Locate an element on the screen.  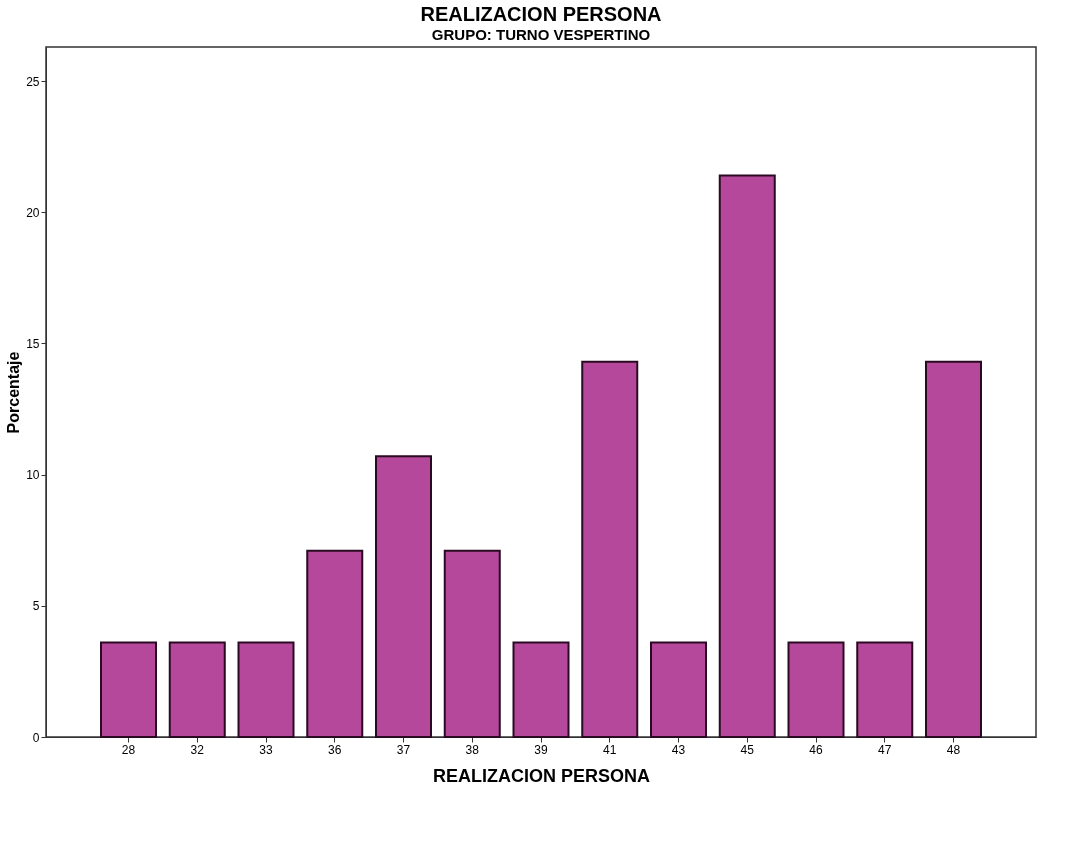
y-tick-label: 20 is located at coordinates (33, 212).